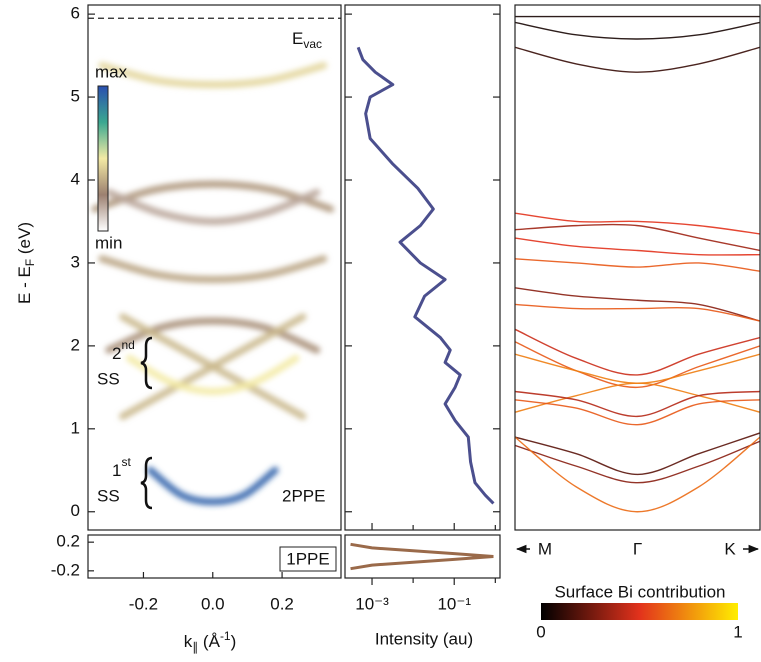 The image size is (761, 662). Describe the element at coordinates (108, 378) in the screenshot. I see `second-ss-label: SS` at that location.